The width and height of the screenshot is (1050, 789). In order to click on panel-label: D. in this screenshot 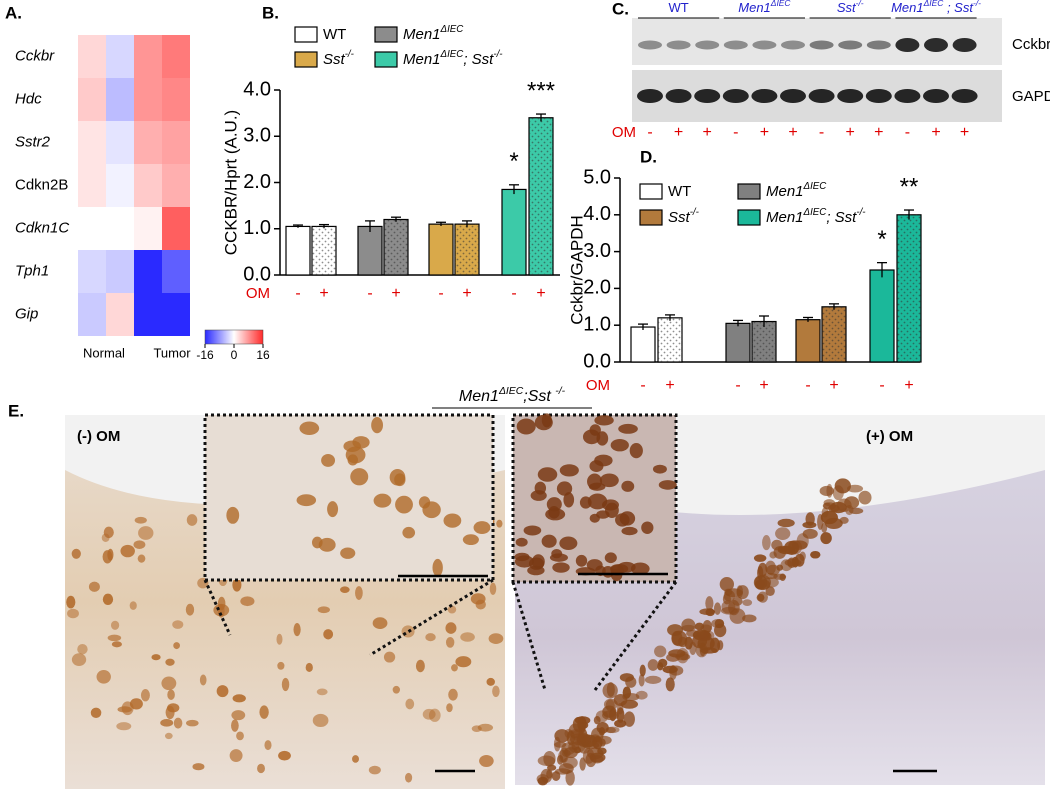, I will do `click(648, 156)`.